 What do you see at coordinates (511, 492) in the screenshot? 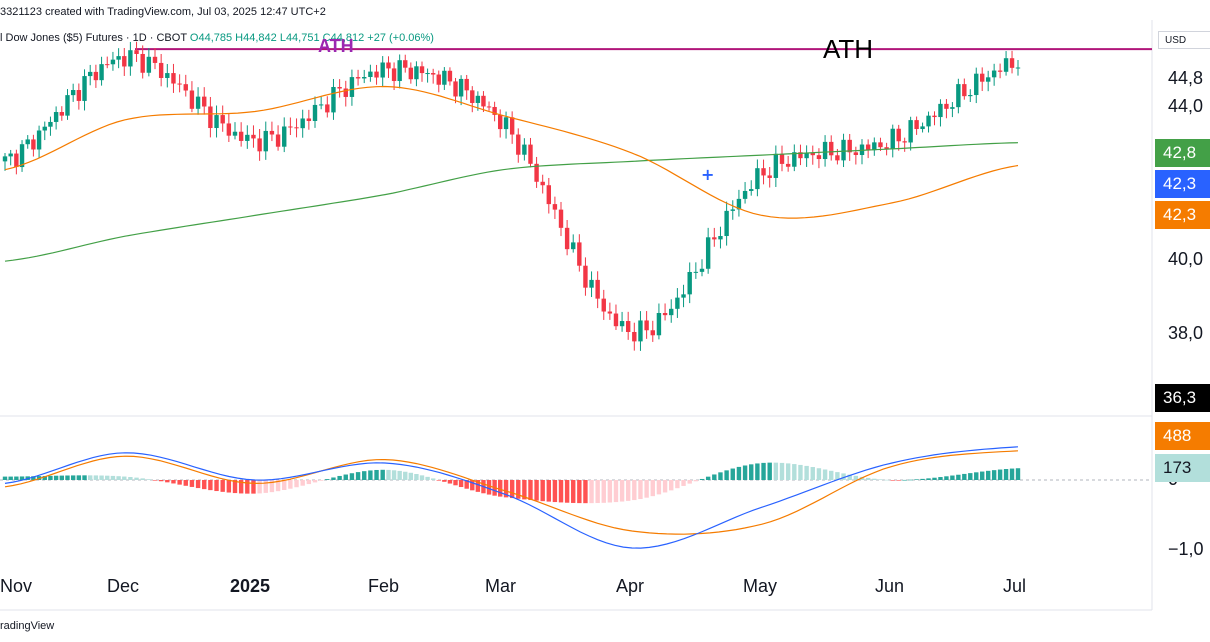
I see `macd-signal-line` at bounding box center [511, 492].